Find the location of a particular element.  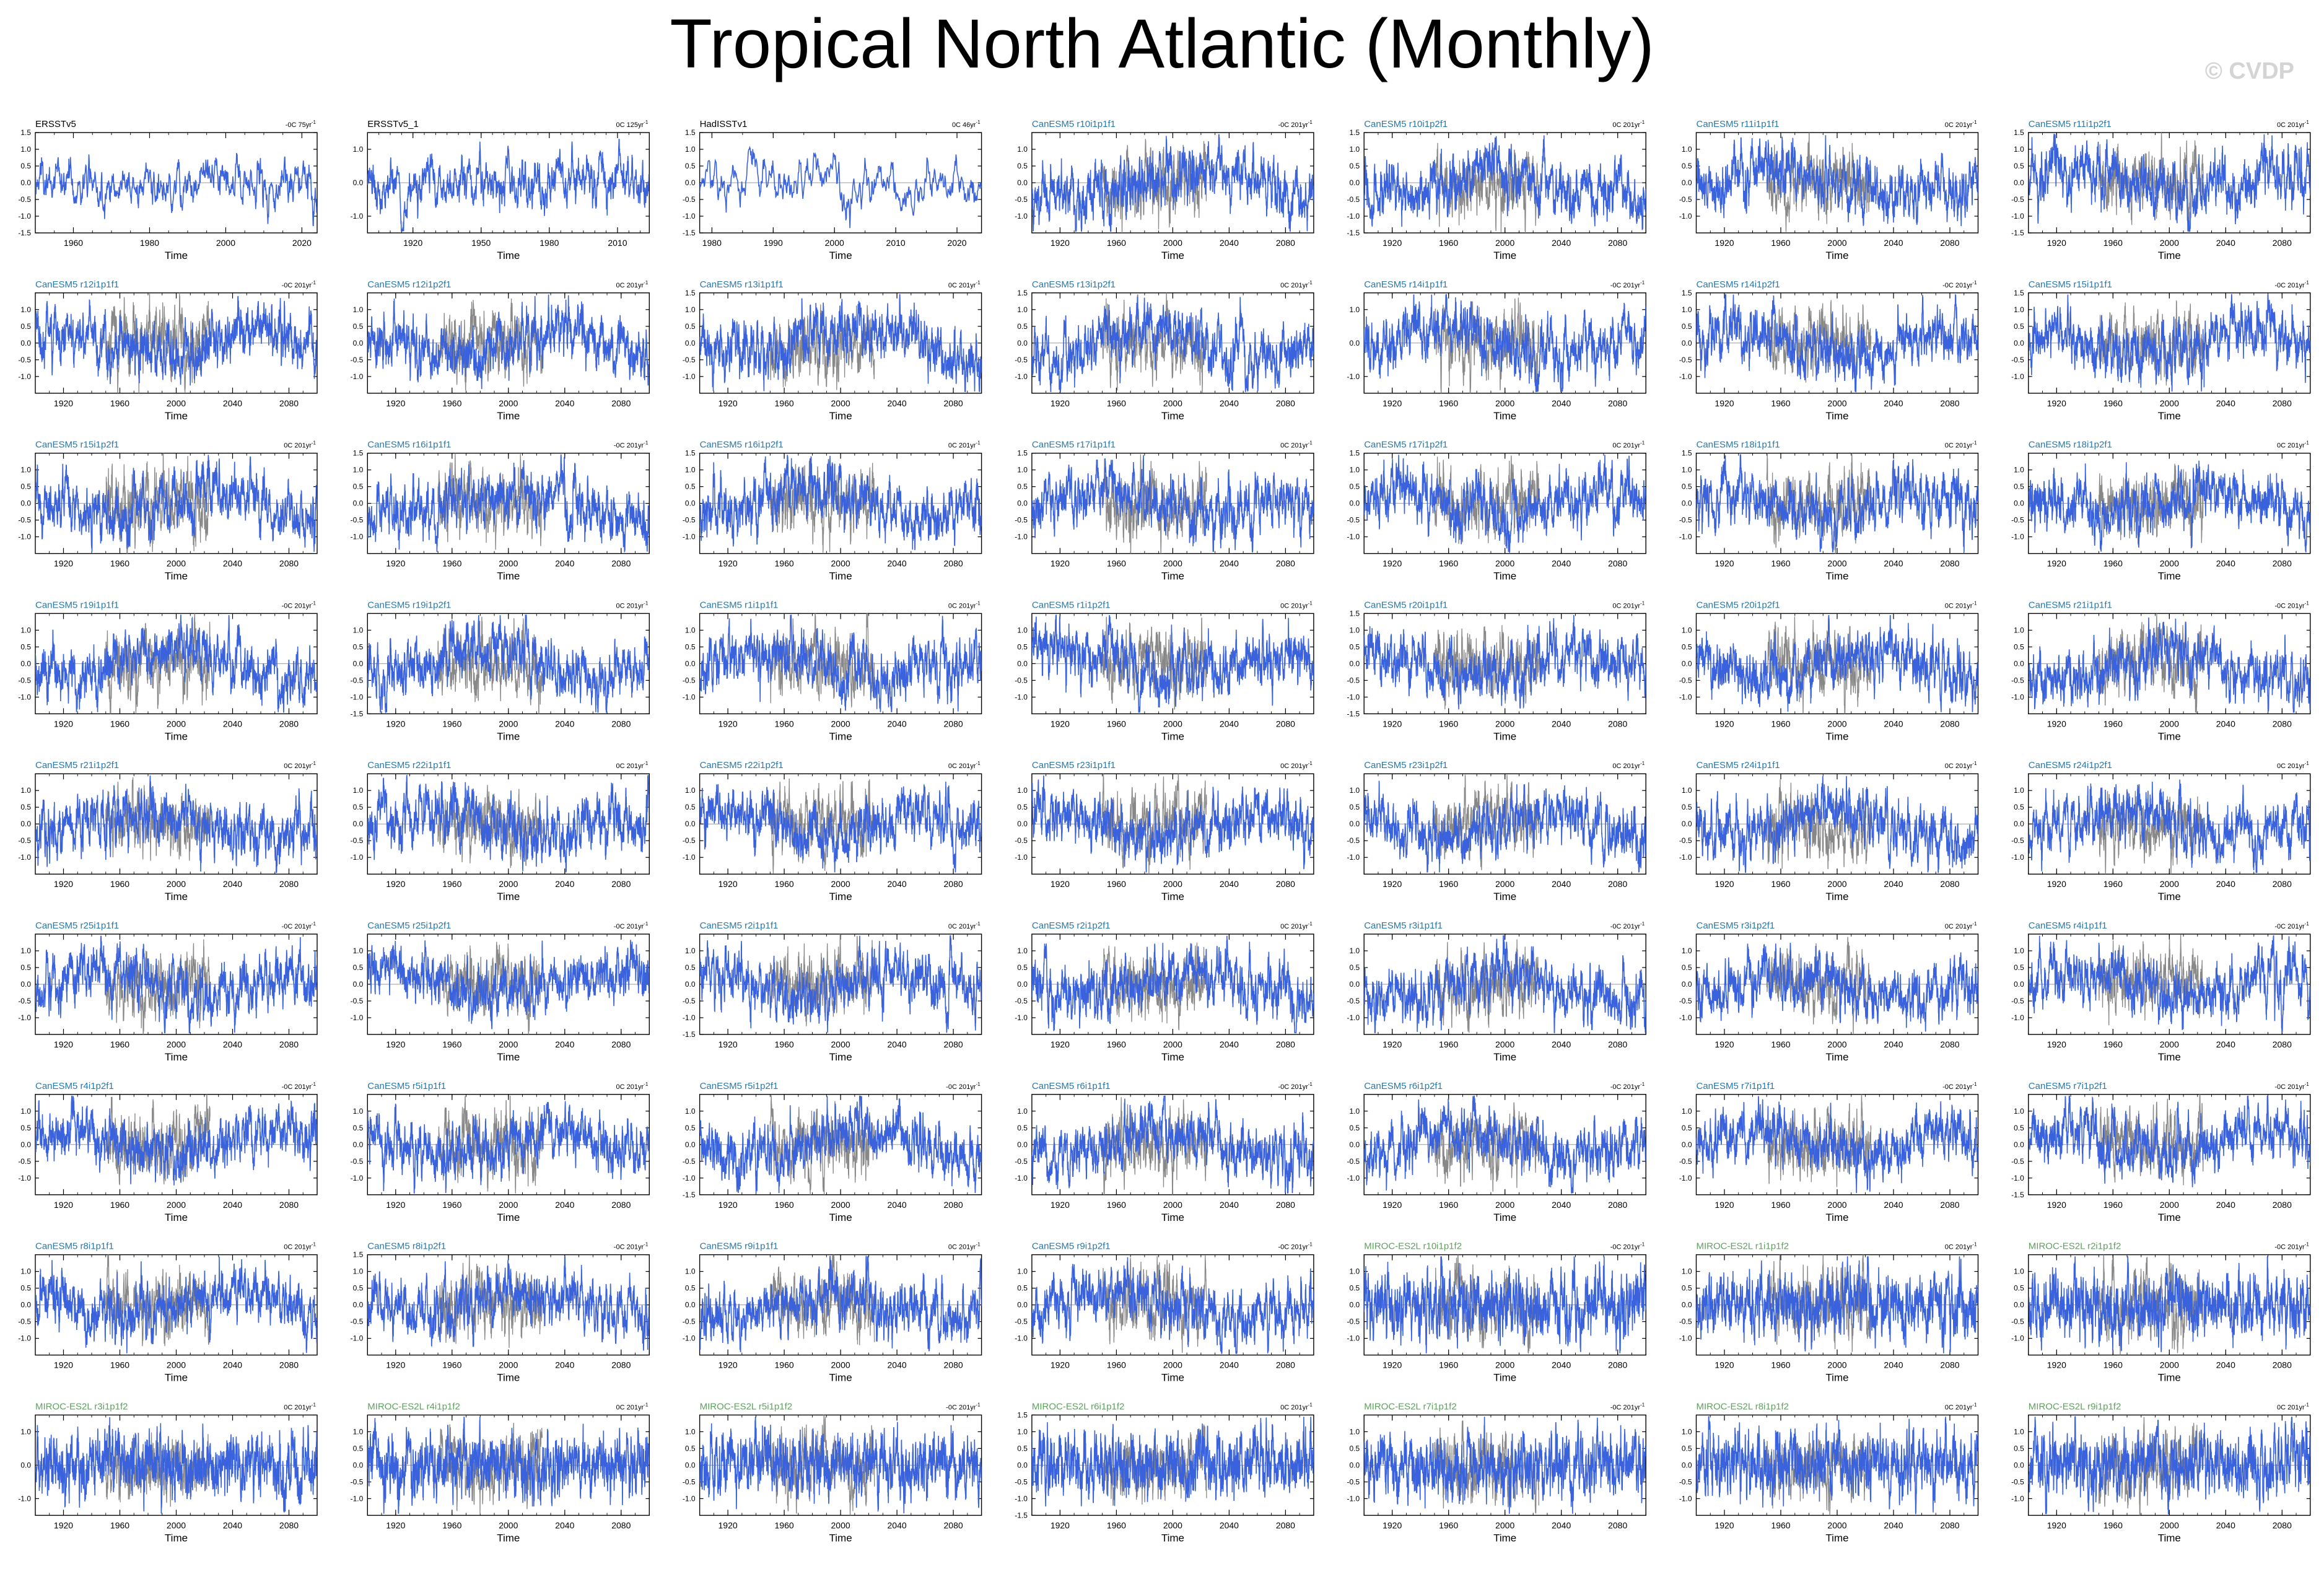

panel-title: CanESM5 r20i1p2f1 is located at coordinates (1739, 605).